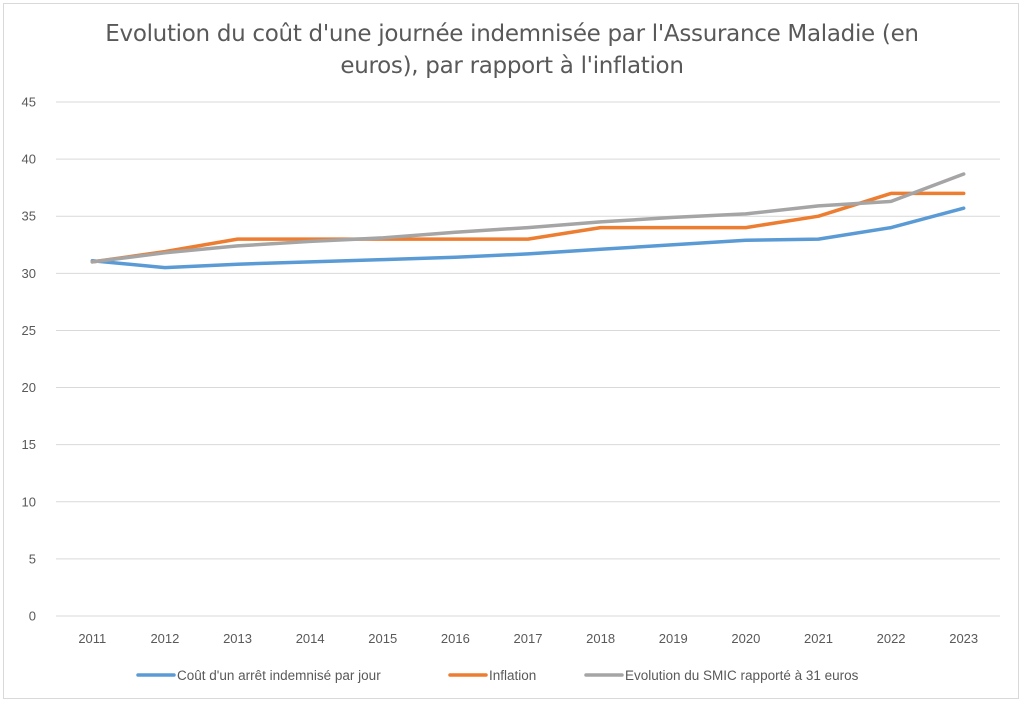  What do you see at coordinates (29, 387) in the screenshot?
I see `y-tick-label: 20` at bounding box center [29, 387].